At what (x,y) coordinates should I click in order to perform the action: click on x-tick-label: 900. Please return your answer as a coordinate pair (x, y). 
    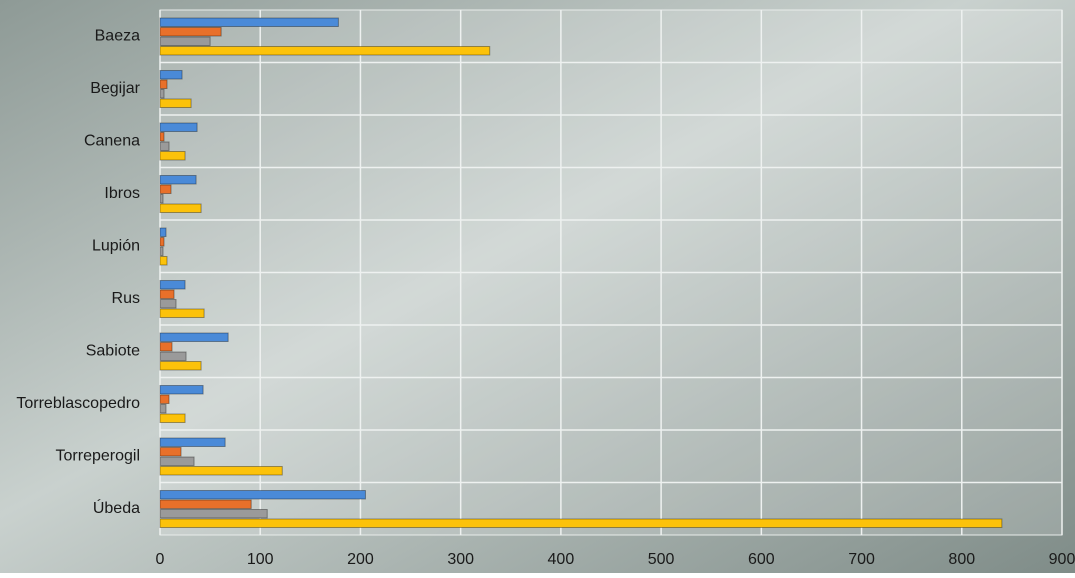
    Looking at the image, I should click on (1062, 559).